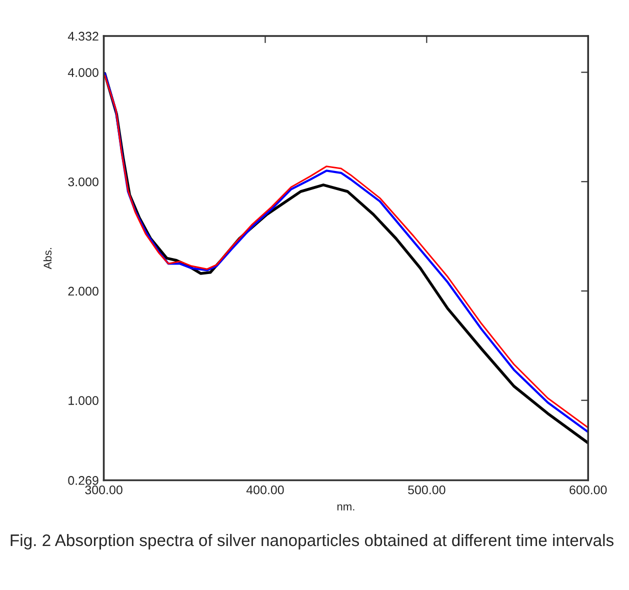  What do you see at coordinates (83, 72) in the screenshot?
I see `y-tick-label: 4.000` at bounding box center [83, 72].